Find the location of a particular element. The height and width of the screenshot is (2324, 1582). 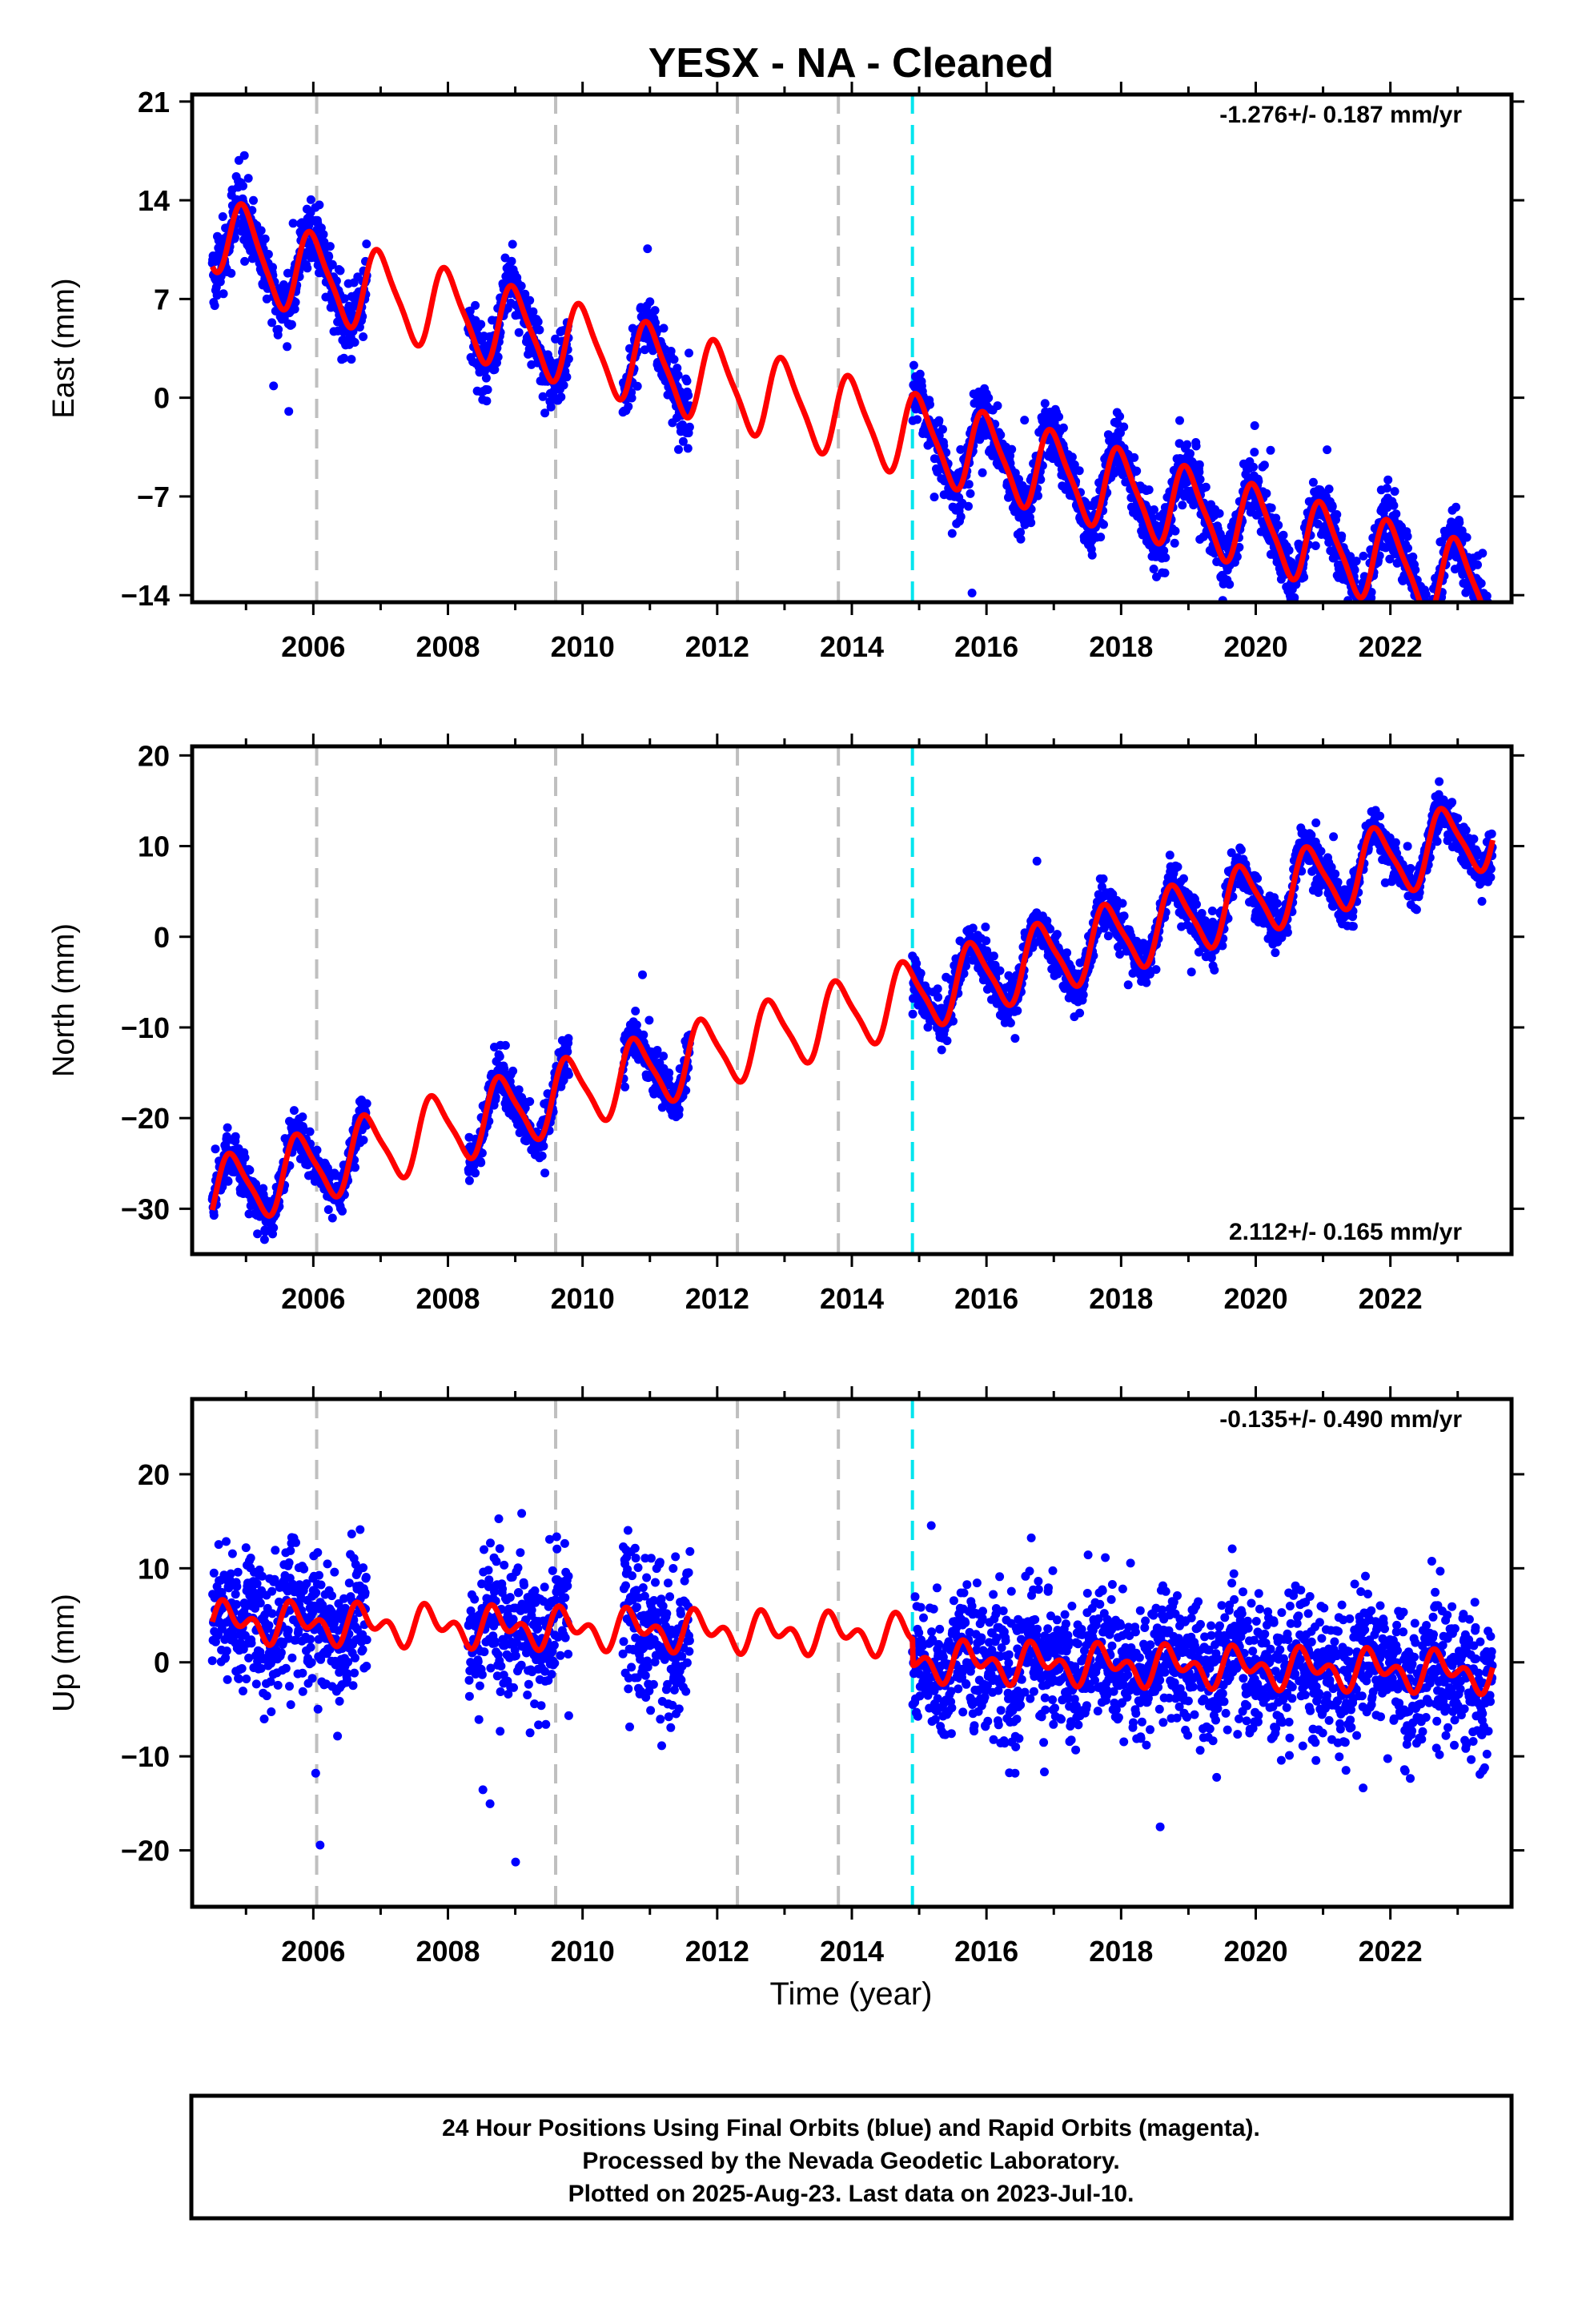

x-tick-label: 2020 is located at coordinates (1255, 646).